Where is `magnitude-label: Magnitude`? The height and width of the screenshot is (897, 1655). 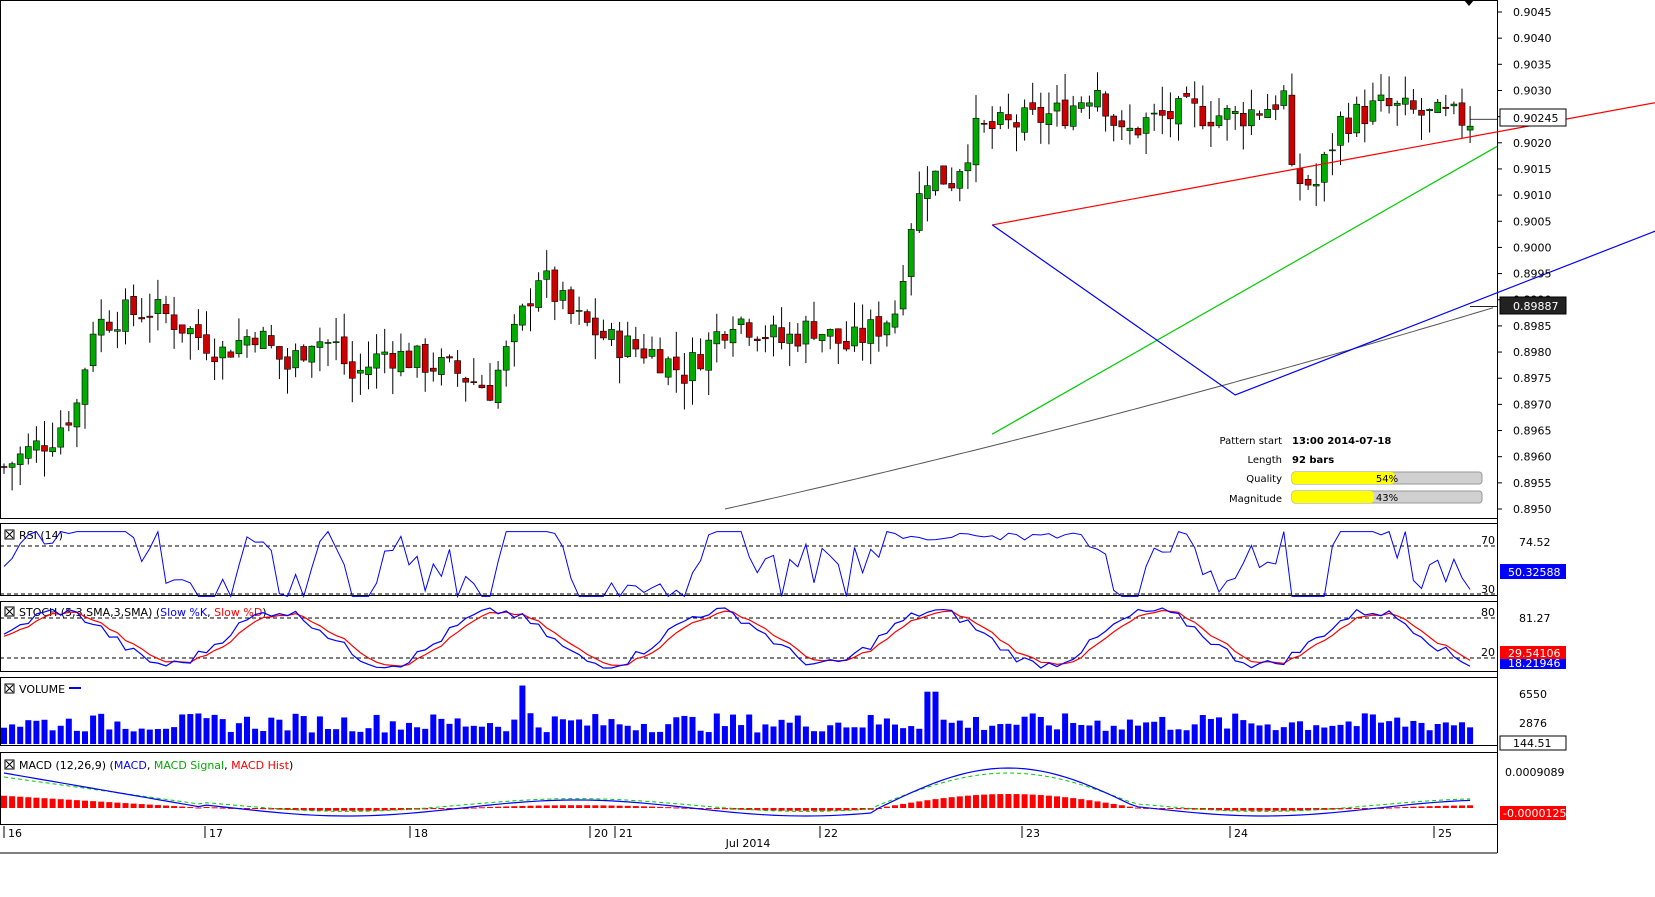
magnitude-label: Magnitude is located at coordinates (1255, 499).